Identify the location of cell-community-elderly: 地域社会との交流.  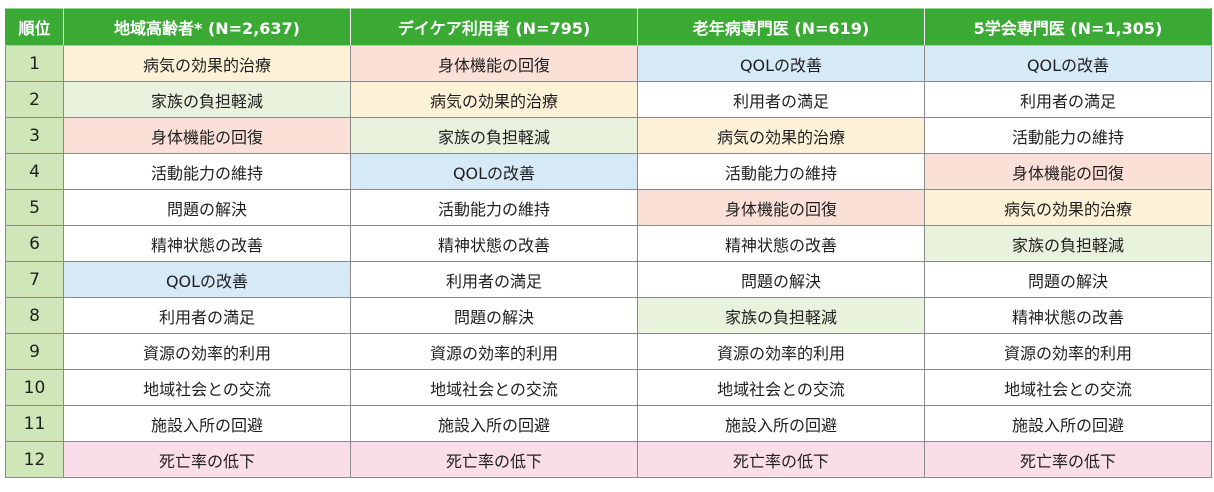
(207, 387).